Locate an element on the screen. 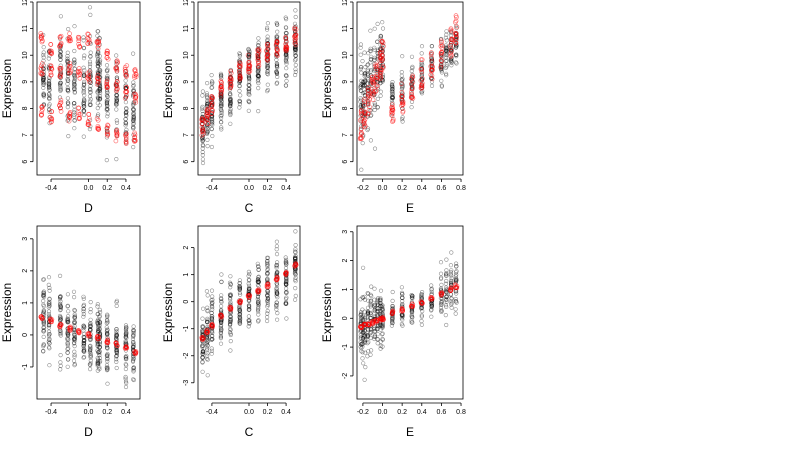 The width and height of the screenshot is (800, 450). x-tick-label: 0.6 is located at coordinates (442, 412).